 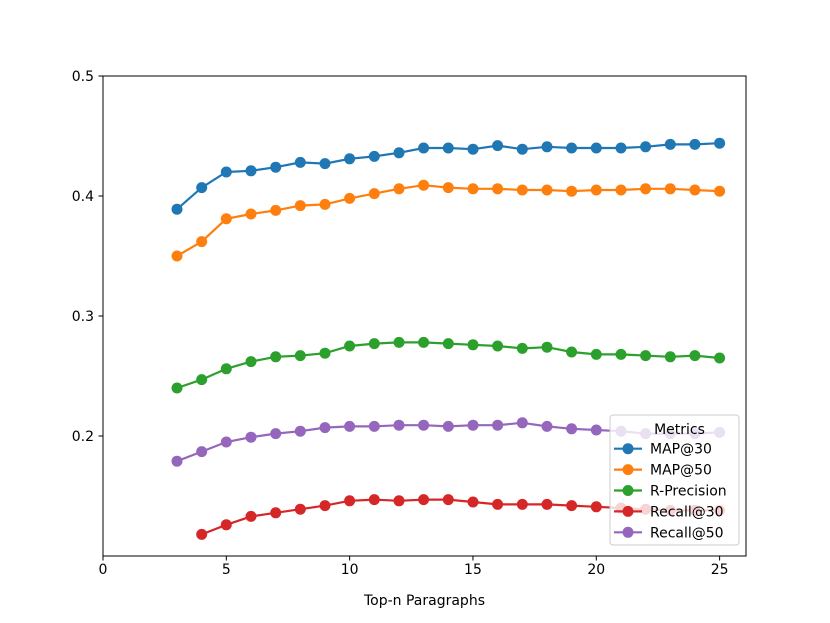 What do you see at coordinates (83, 437) in the screenshot?
I see `y-tick-label: 0.2` at bounding box center [83, 437].